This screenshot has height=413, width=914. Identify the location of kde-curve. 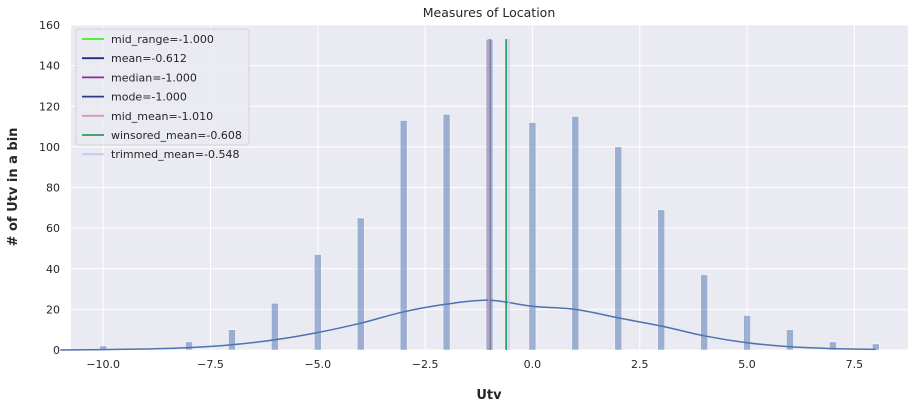
(468, 325).